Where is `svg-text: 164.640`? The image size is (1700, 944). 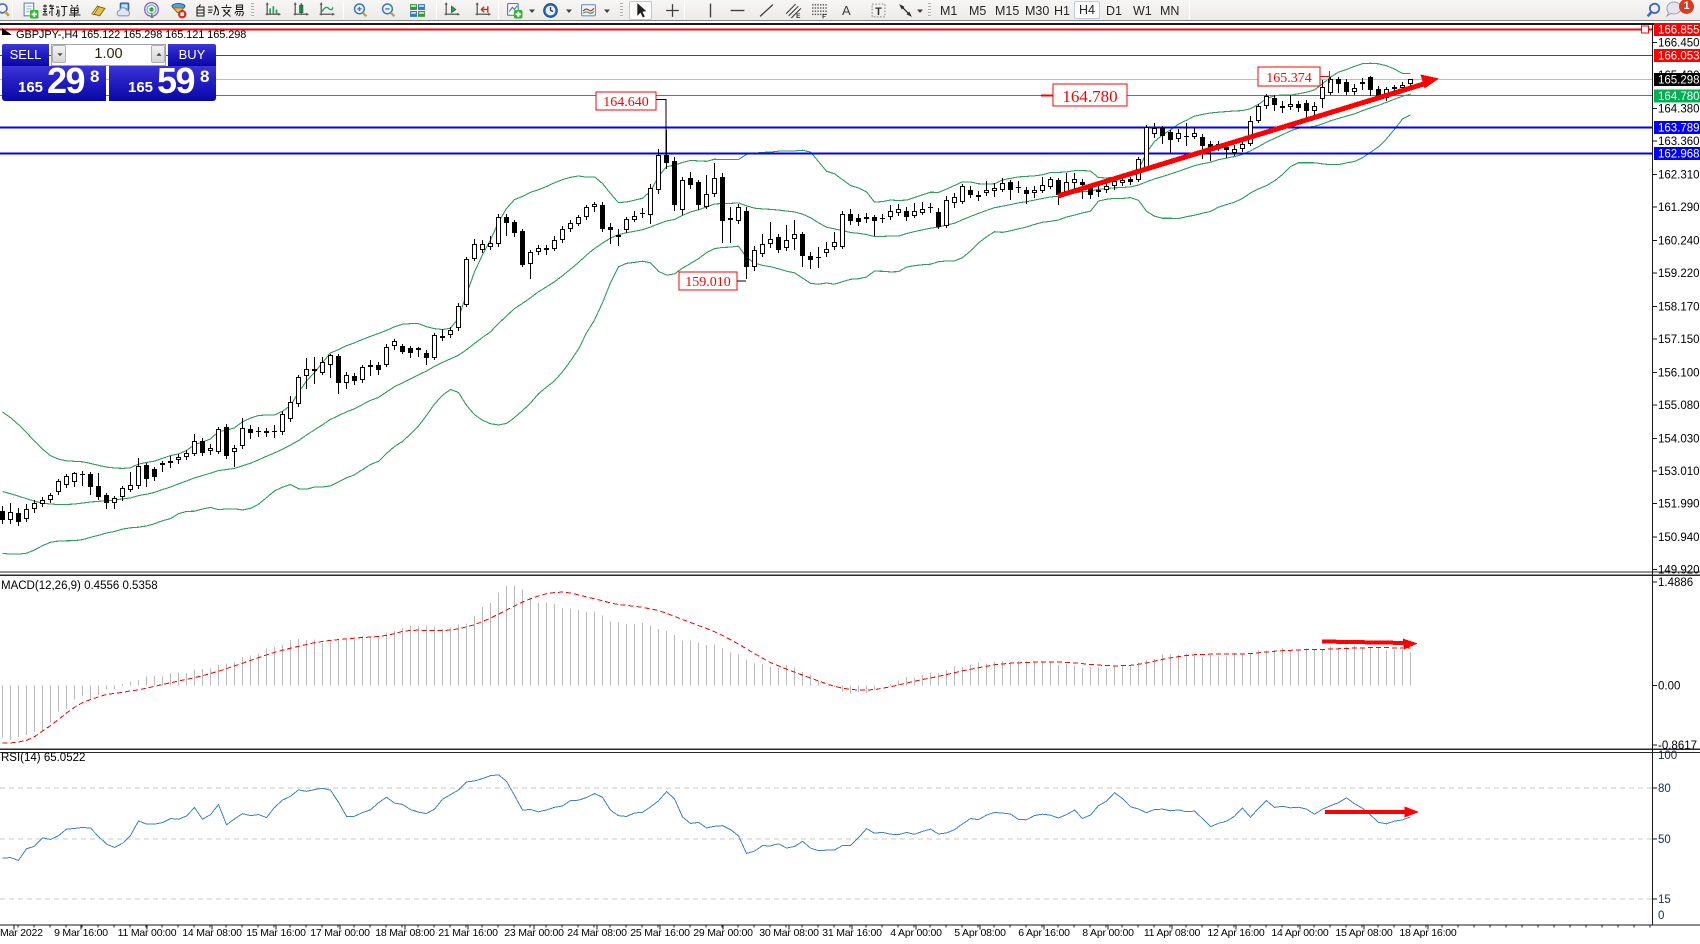
svg-text: 164.640 is located at coordinates (626, 102).